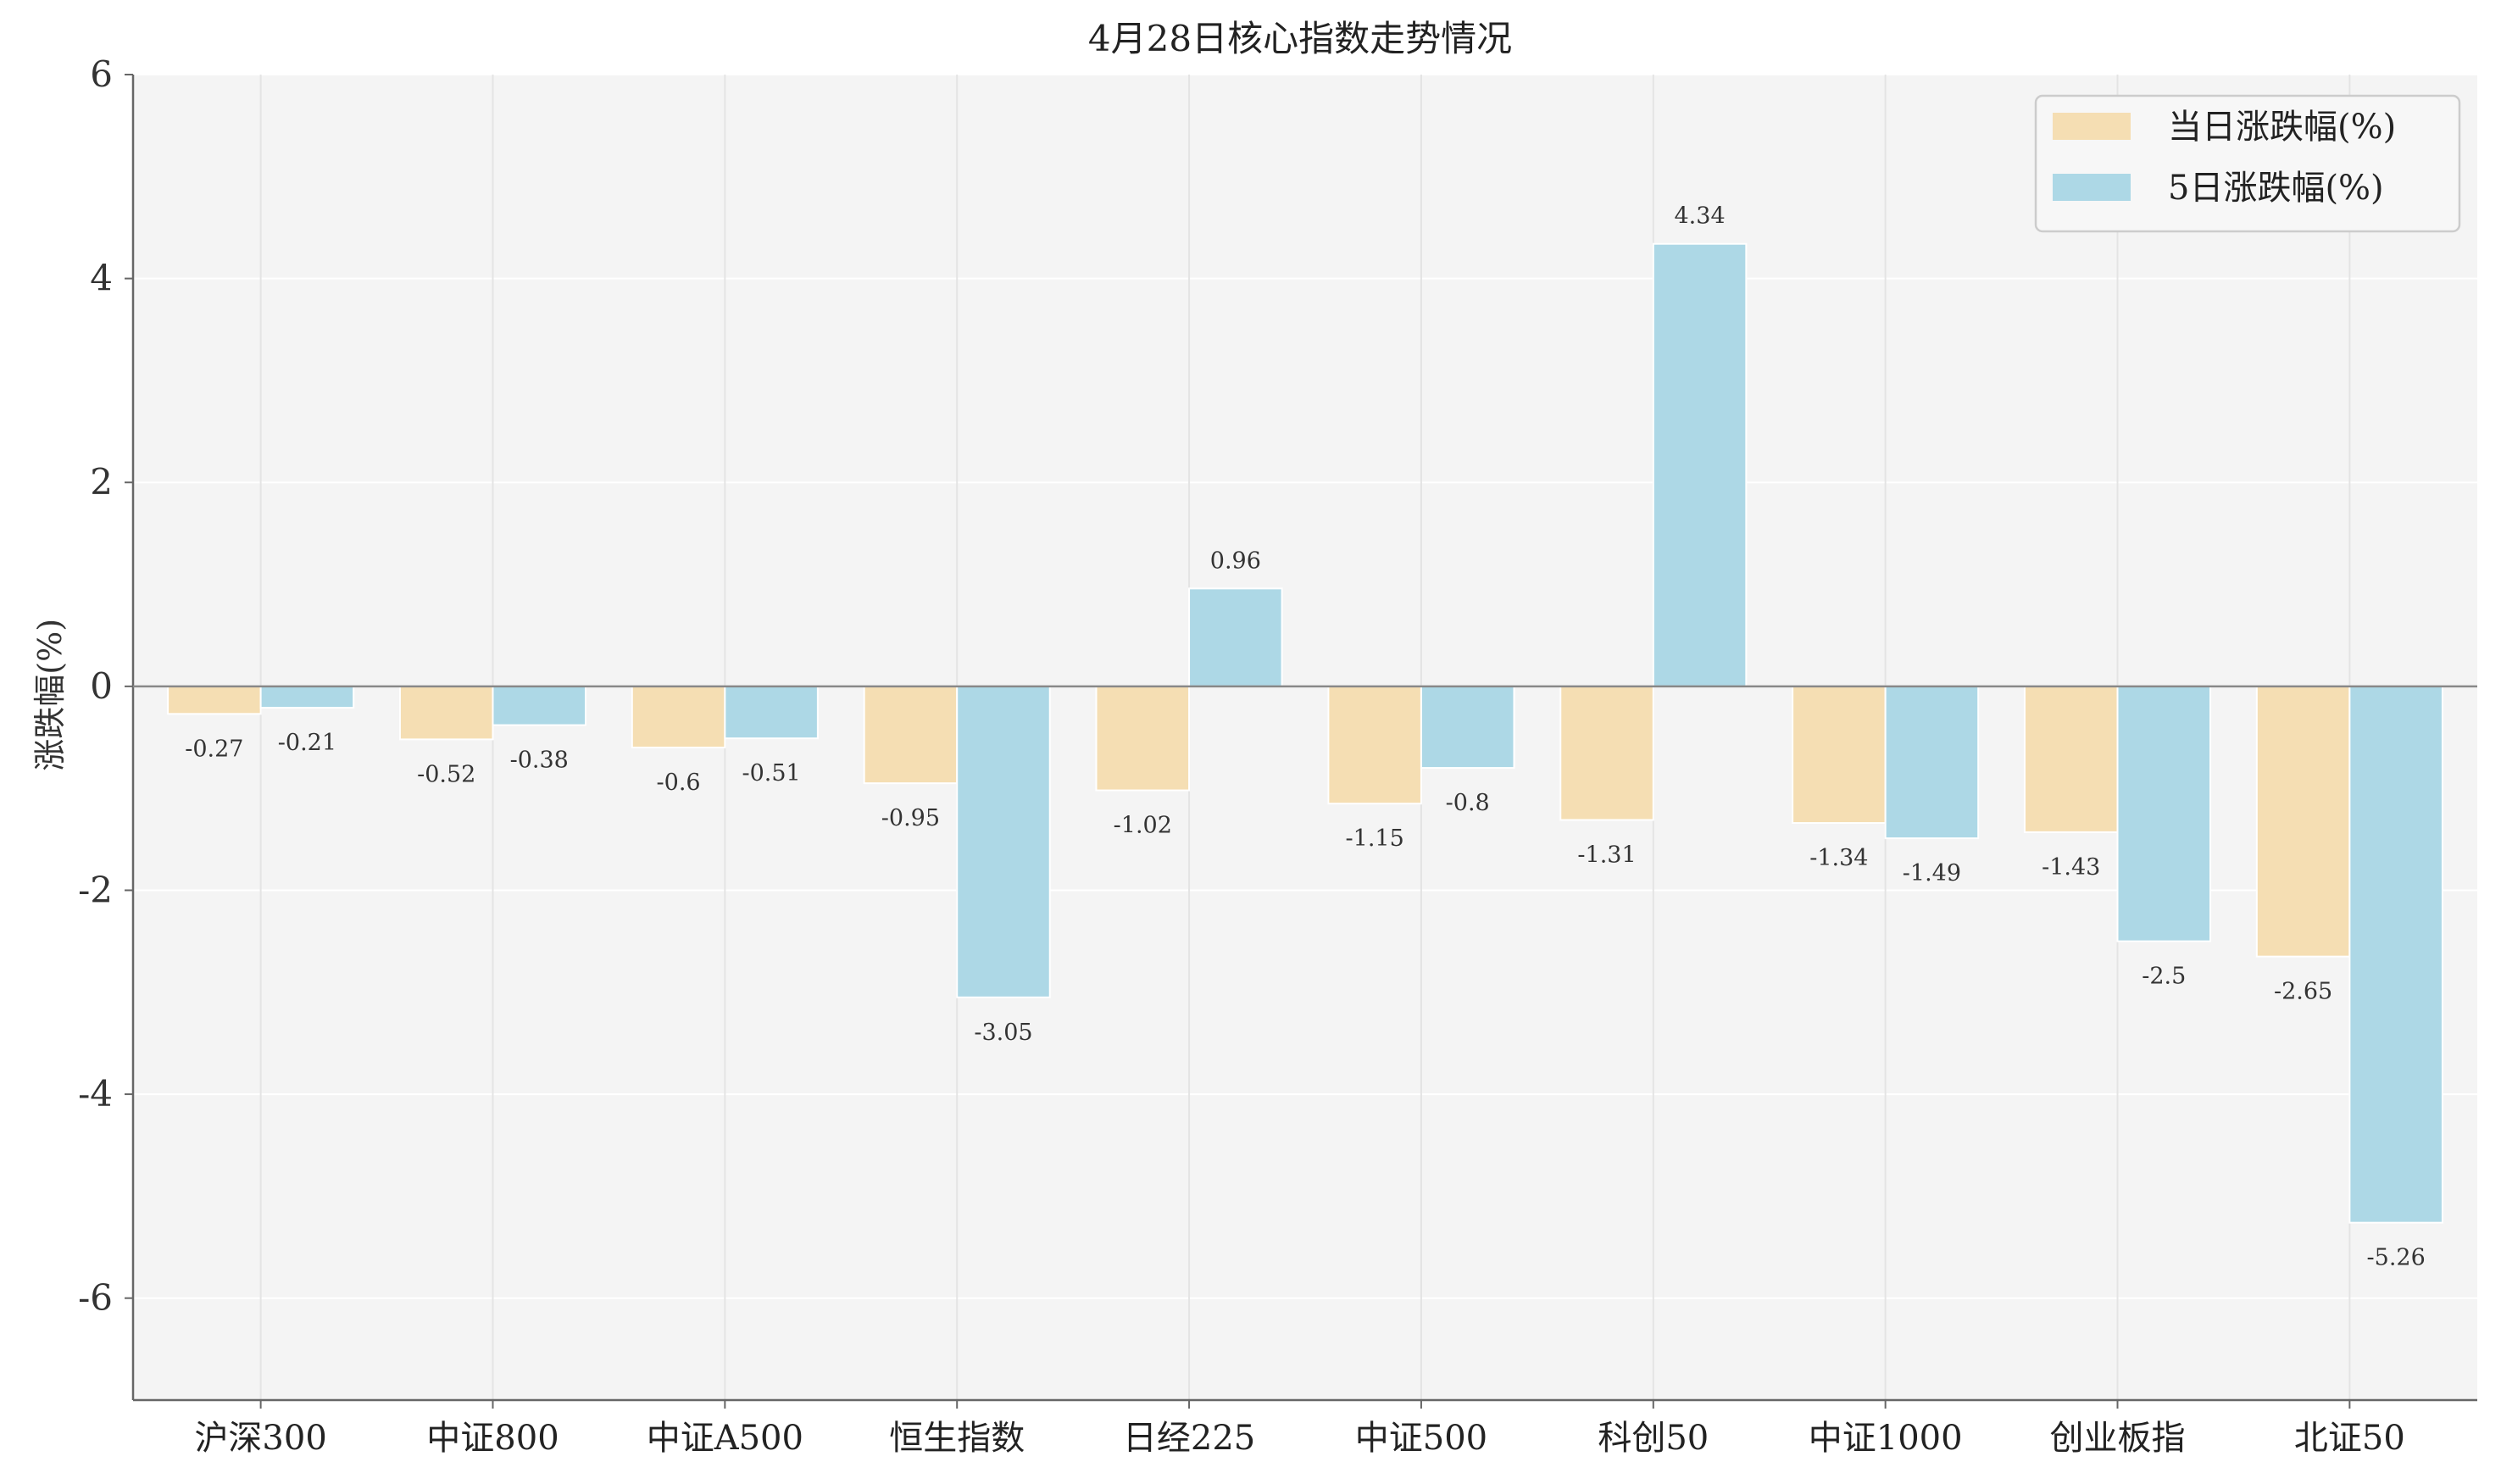  Describe the element at coordinates (2118, 1439) in the screenshot. I see `x-tick-label: 创业板指` at that location.